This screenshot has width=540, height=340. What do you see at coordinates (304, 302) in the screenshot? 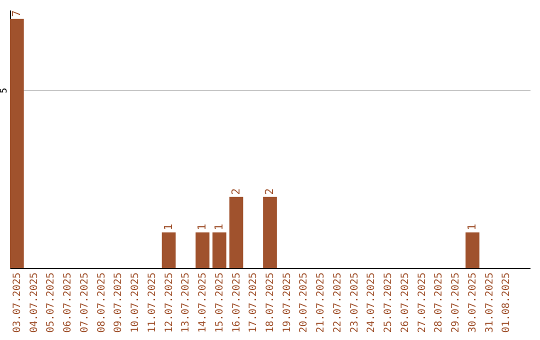
I see `x-tick-label: 20.07.2025` at bounding box center [304, 302].